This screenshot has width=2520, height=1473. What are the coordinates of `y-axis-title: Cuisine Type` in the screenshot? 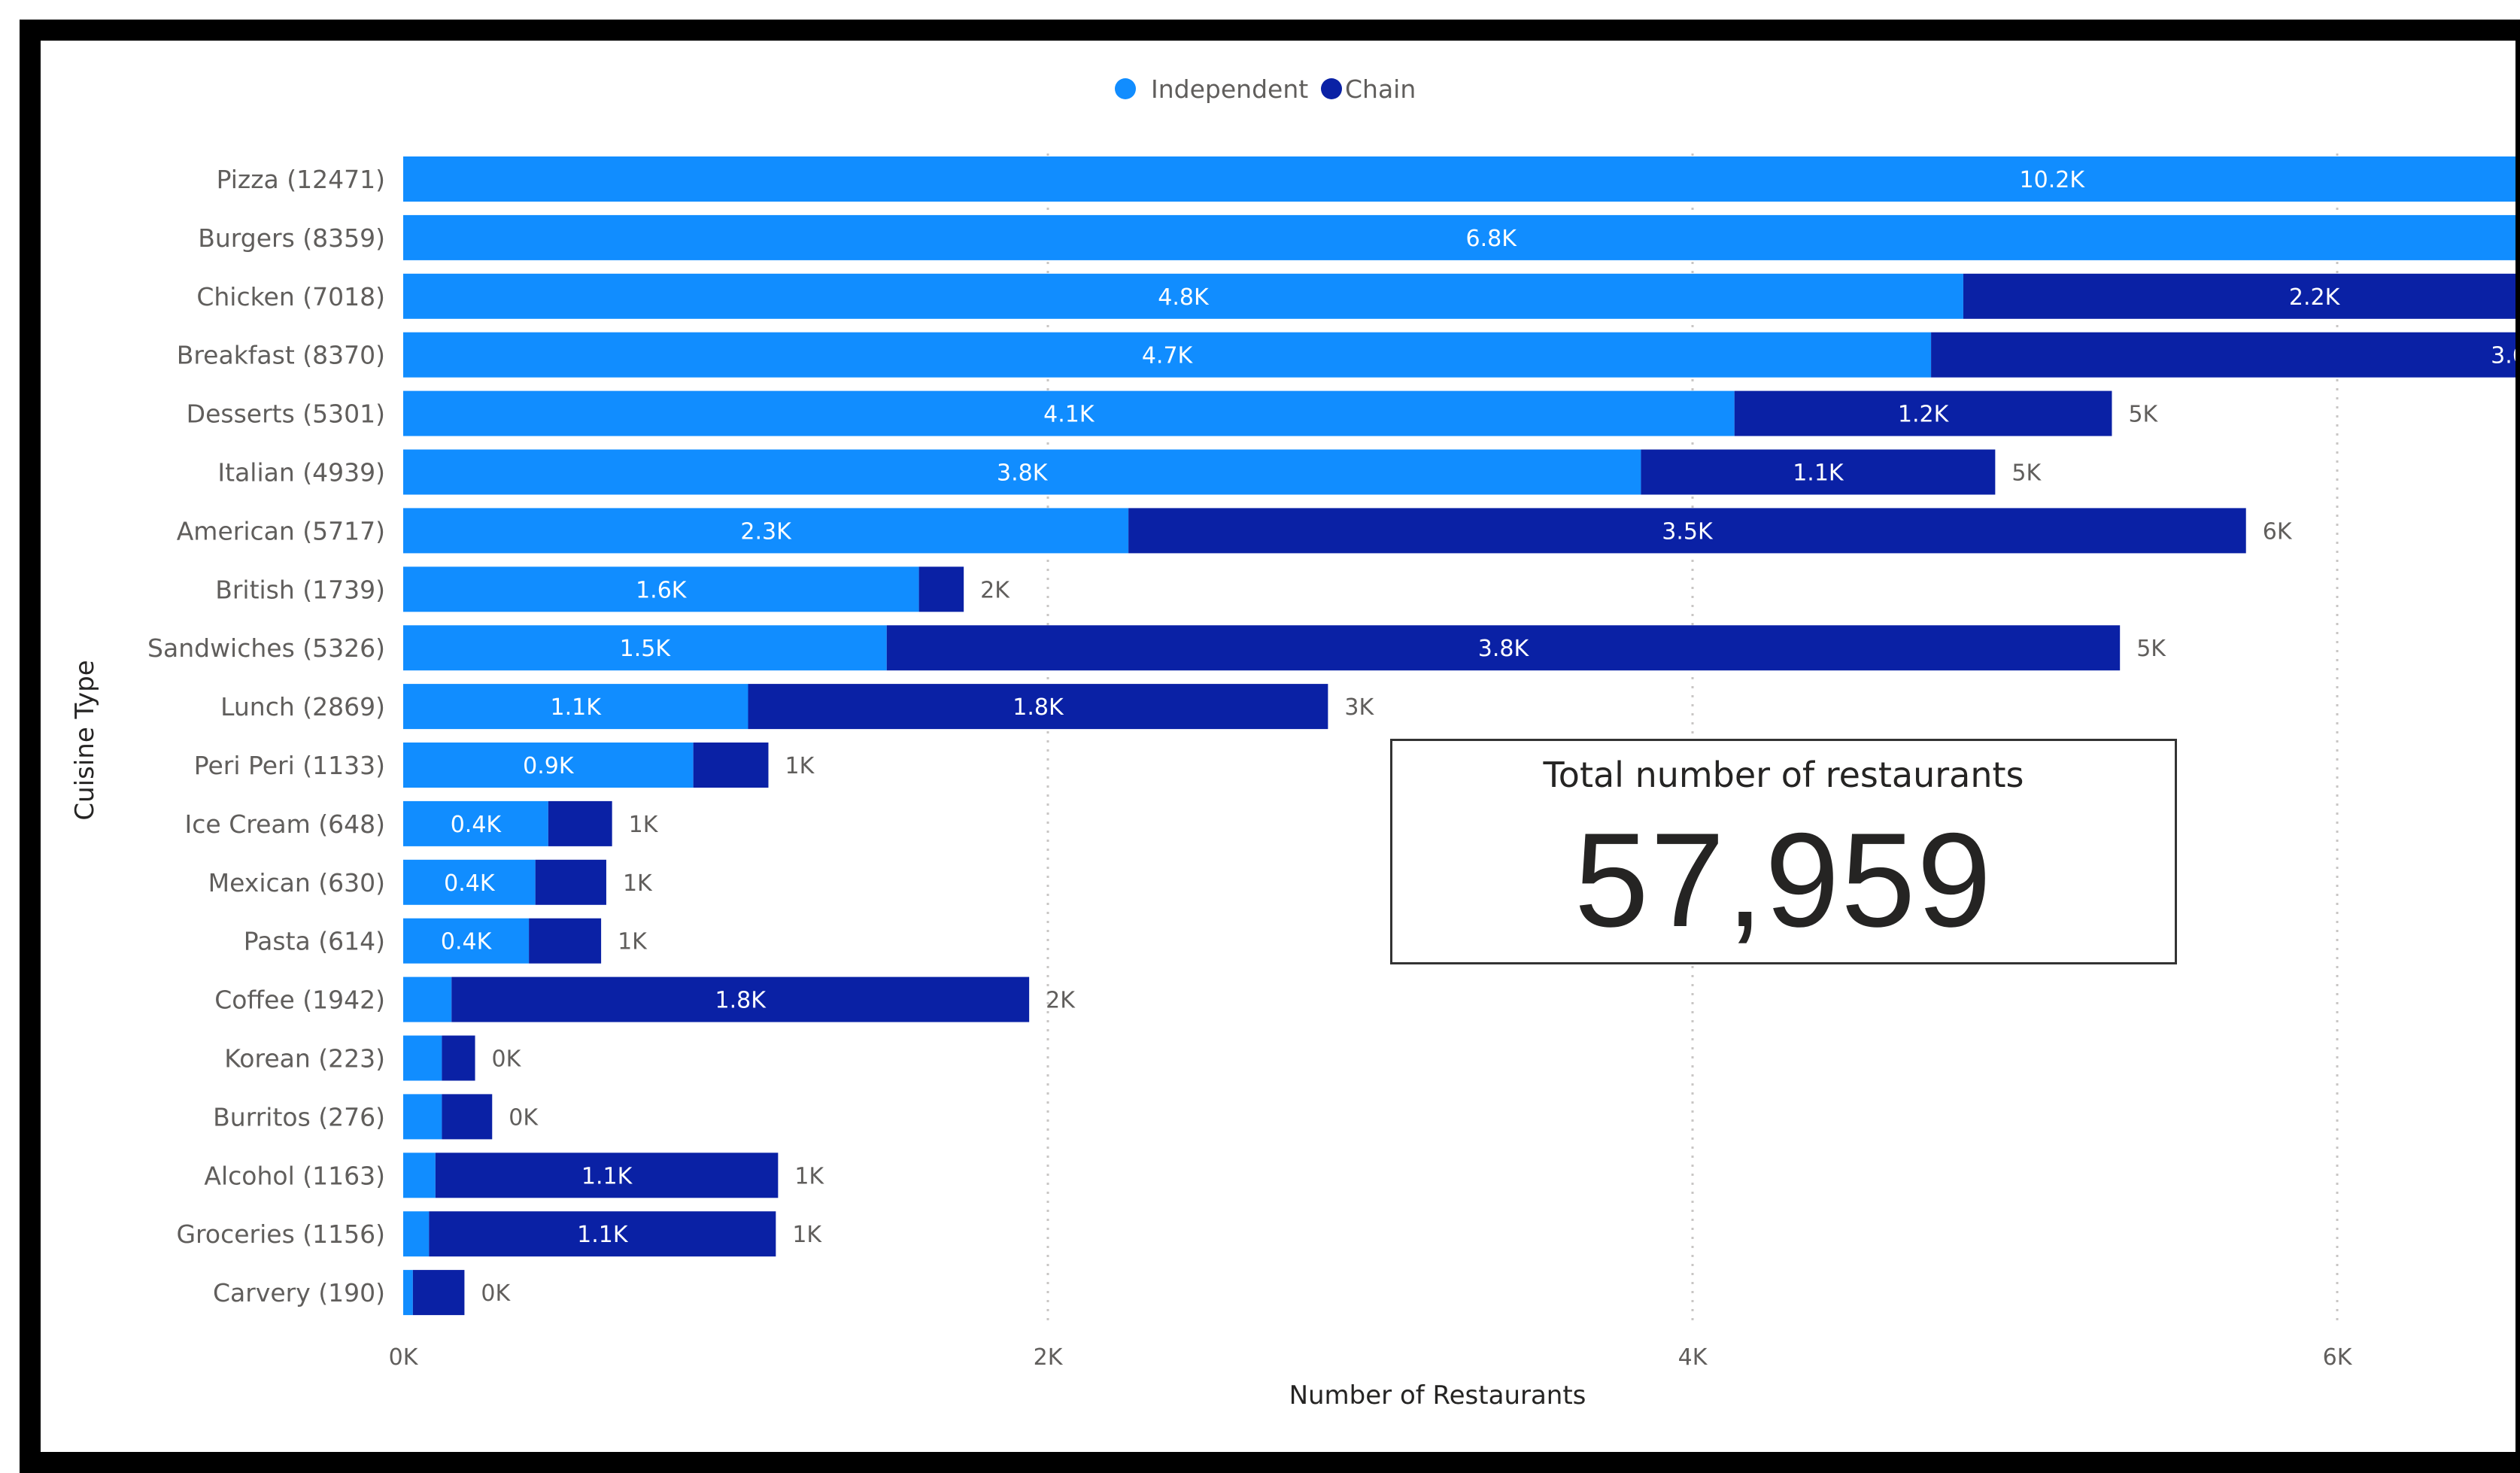 It's located at (85, 740).